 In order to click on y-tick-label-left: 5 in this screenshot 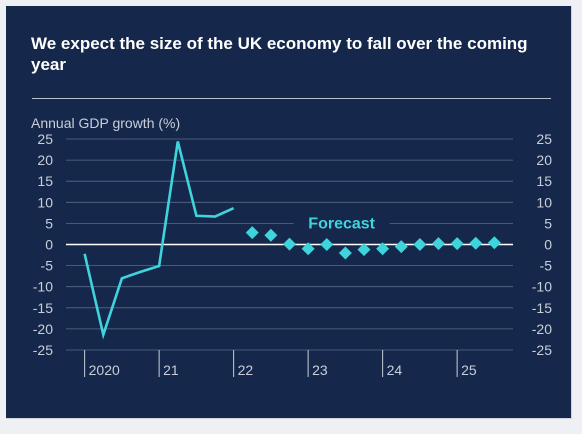, I will do `click(49, 223)`.